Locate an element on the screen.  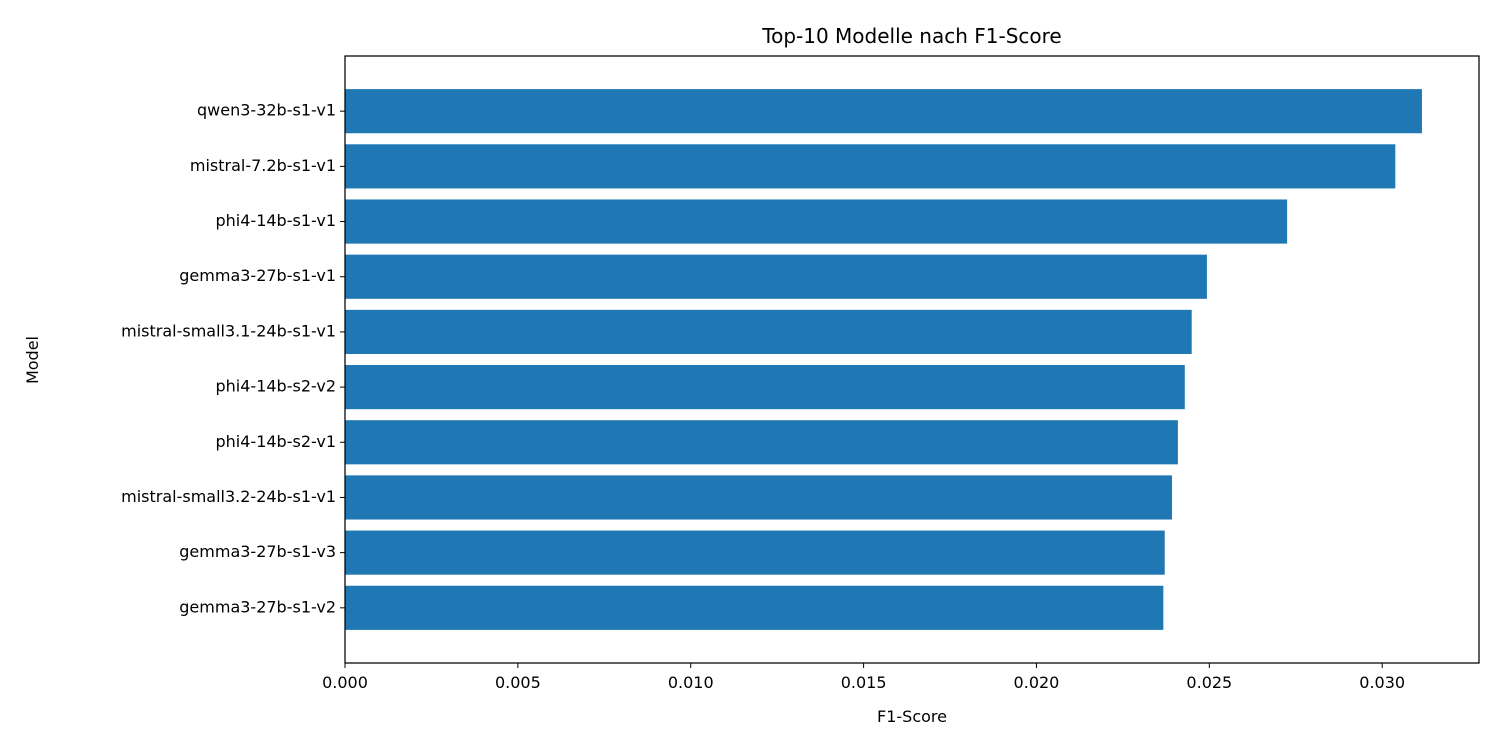
x-tick-label: 0.000 is located at coordinates (345, 682).